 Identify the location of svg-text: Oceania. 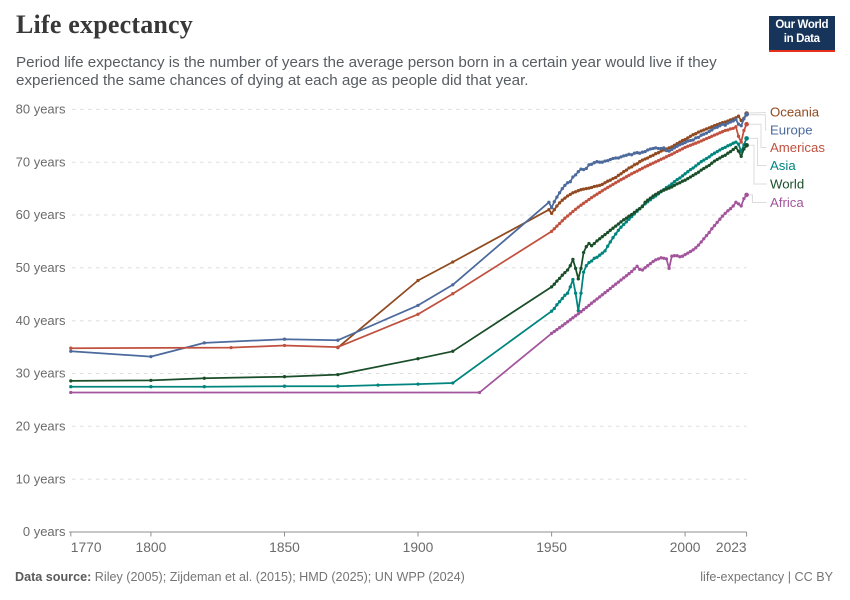
(795, 111).